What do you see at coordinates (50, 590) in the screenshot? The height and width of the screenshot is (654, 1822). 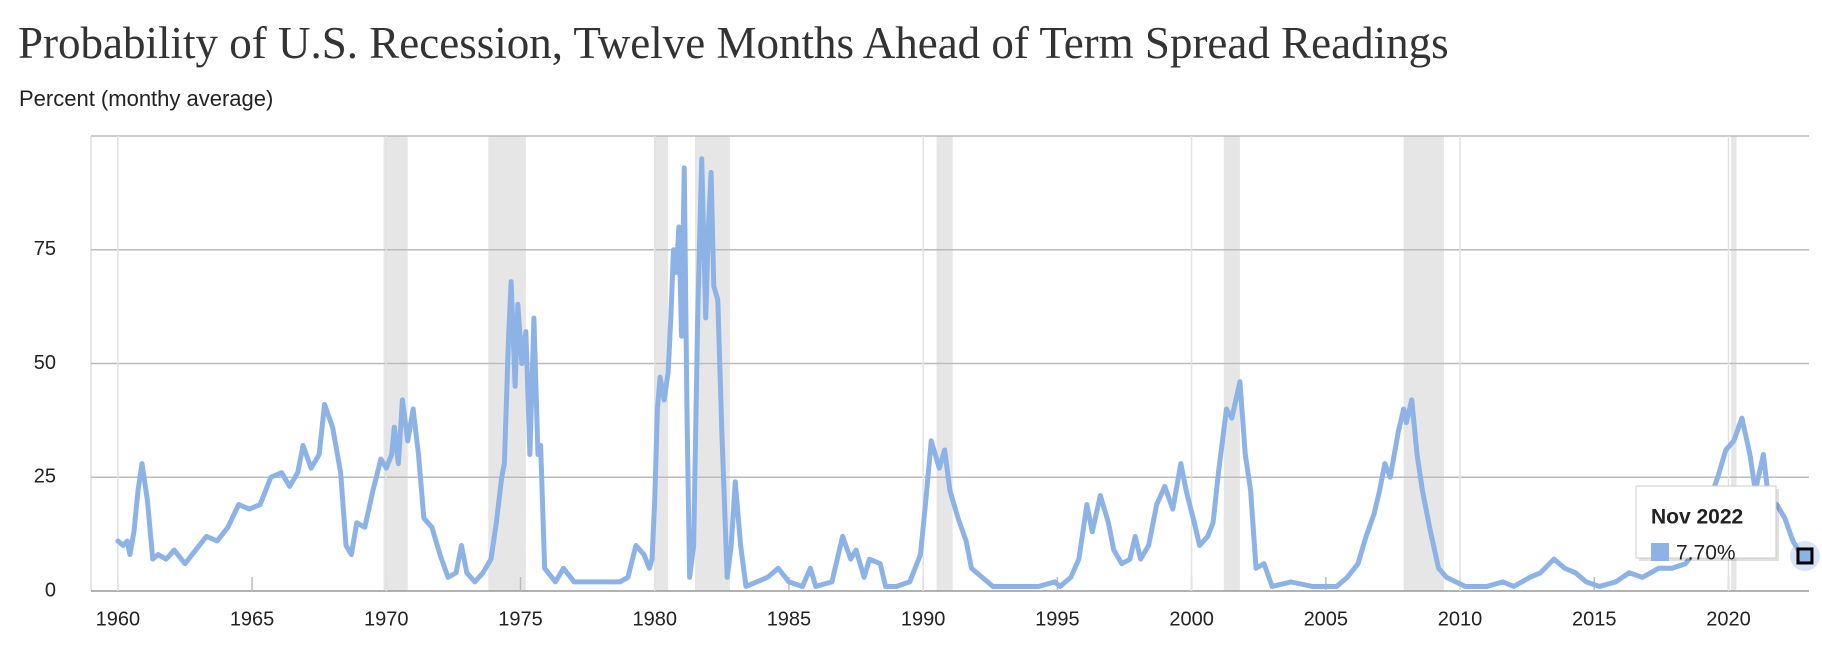 I see `y-tick-label: 0` at bounding box center [50, 590].